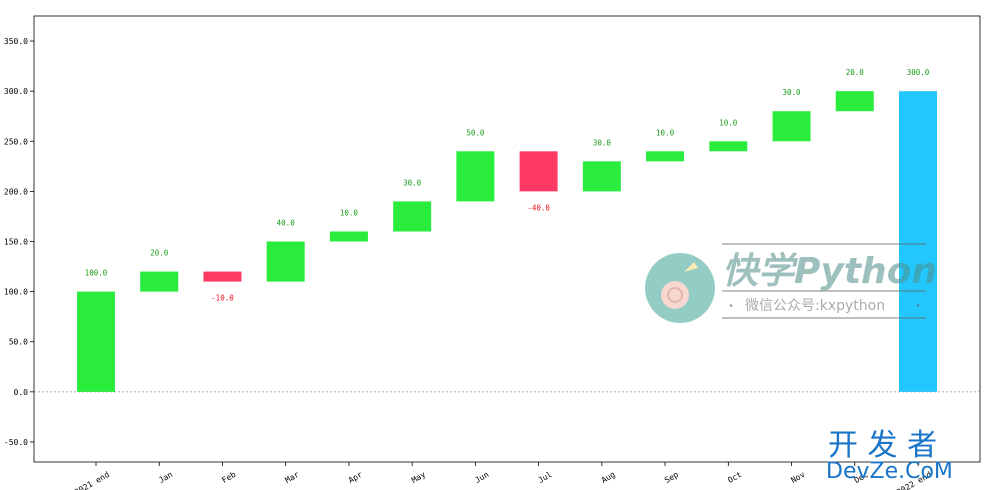 The height and width of the screenshot is (490, 985). I want to click on watermark-logo: 快学Python • 微信公众号:kxpython •, so click(791, 283).